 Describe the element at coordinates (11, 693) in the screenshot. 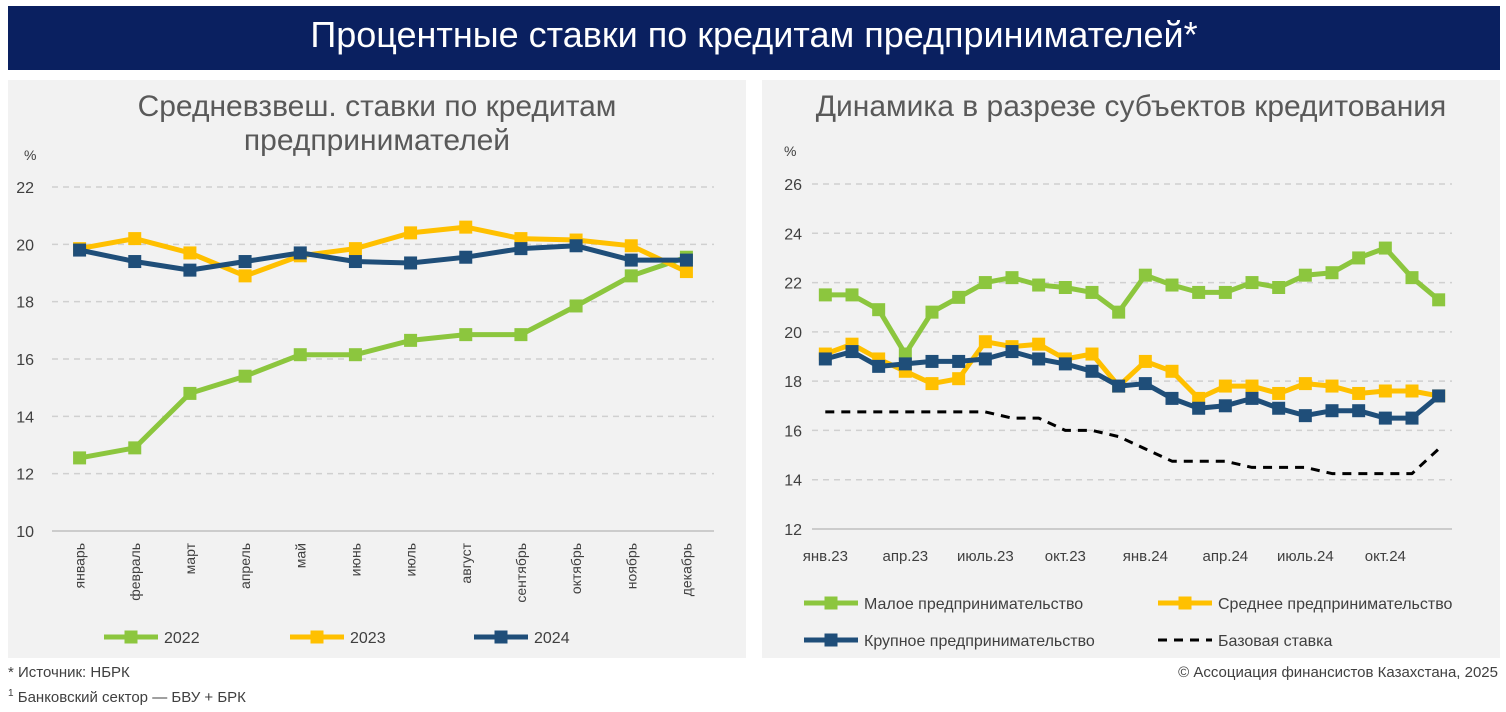

I see `footnote-mark: 1` at that location.